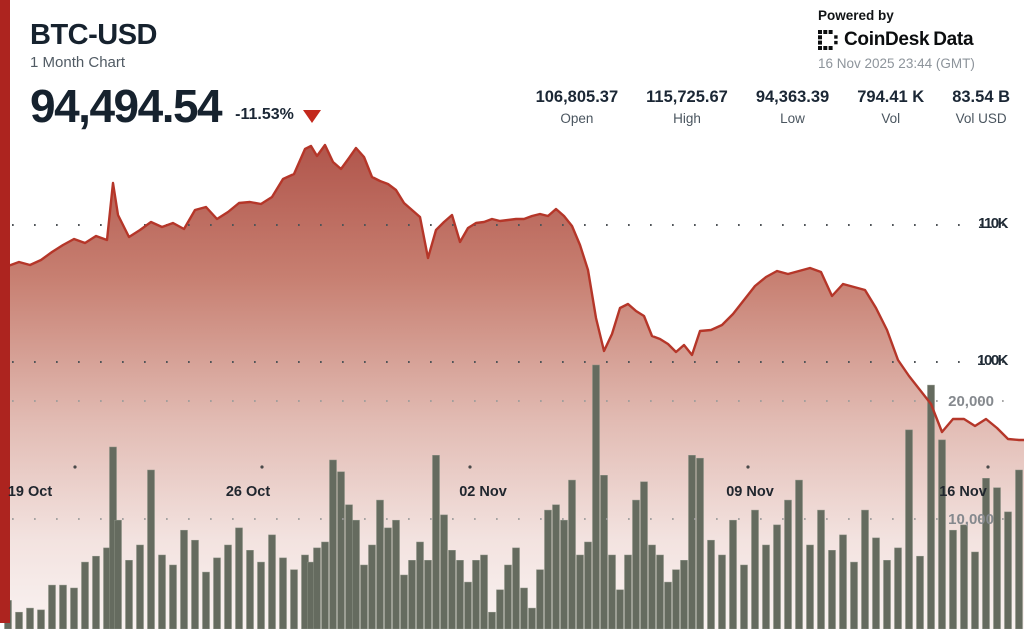 Image resolution: width=1024 pixels, height=629 pixels. Describe the element at coordinates (981, 118) in the screenshot. I see `stat-vol-usd-label: Vol USD` at that location.